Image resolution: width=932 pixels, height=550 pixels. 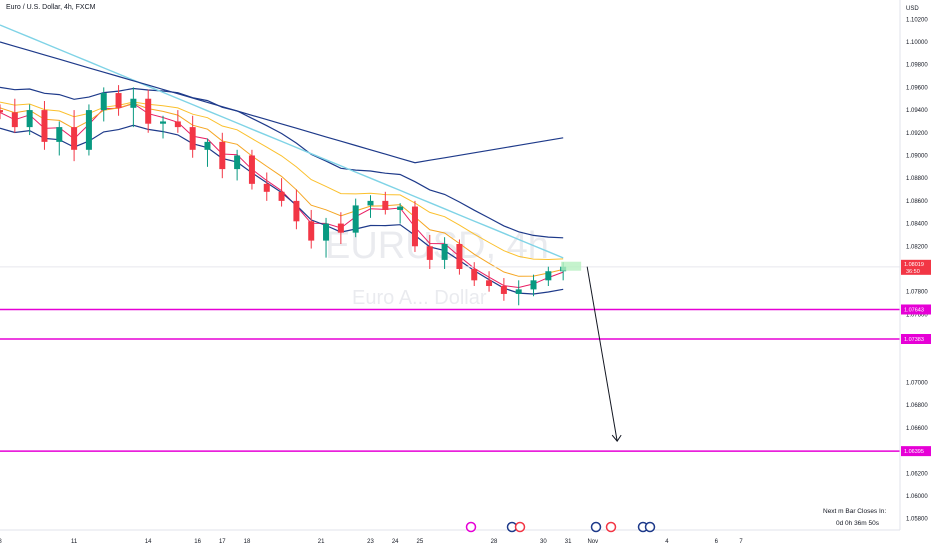 What do you see at coordinates (917, 315) in the screenshot?
I see `y-tick-label: 1.07600` at bounding box center [917, 315].